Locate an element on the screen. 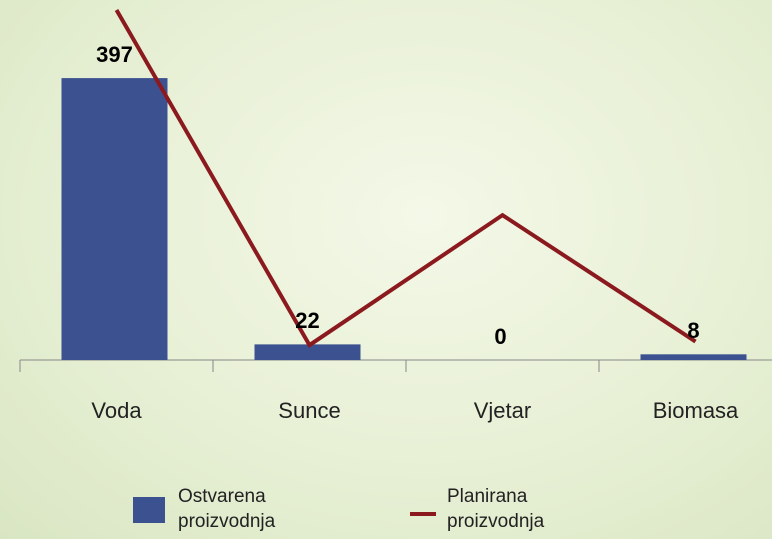 The height and width of the screenshot is (539, 772). x-tick-label: Biomasa is located at coordinates (696, 410).